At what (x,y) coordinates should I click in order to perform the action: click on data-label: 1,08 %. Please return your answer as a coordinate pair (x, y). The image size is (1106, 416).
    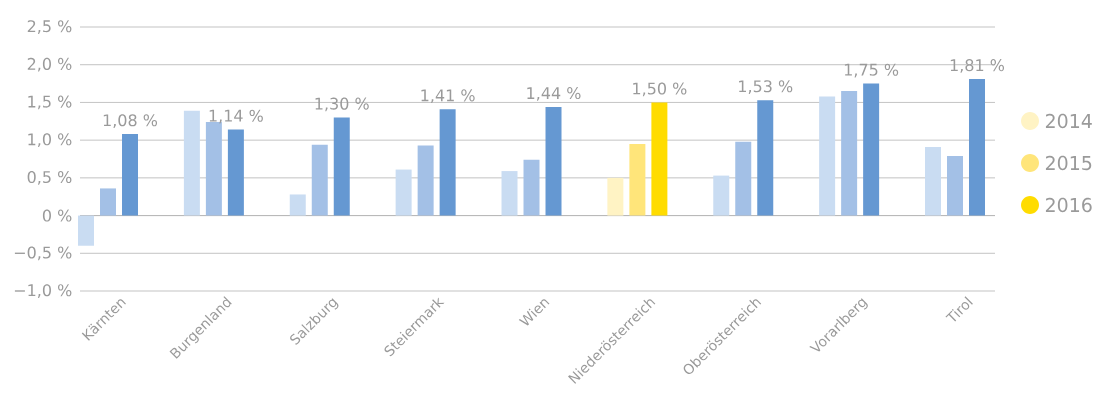
    Looking at the image, I should click on (130, 121).